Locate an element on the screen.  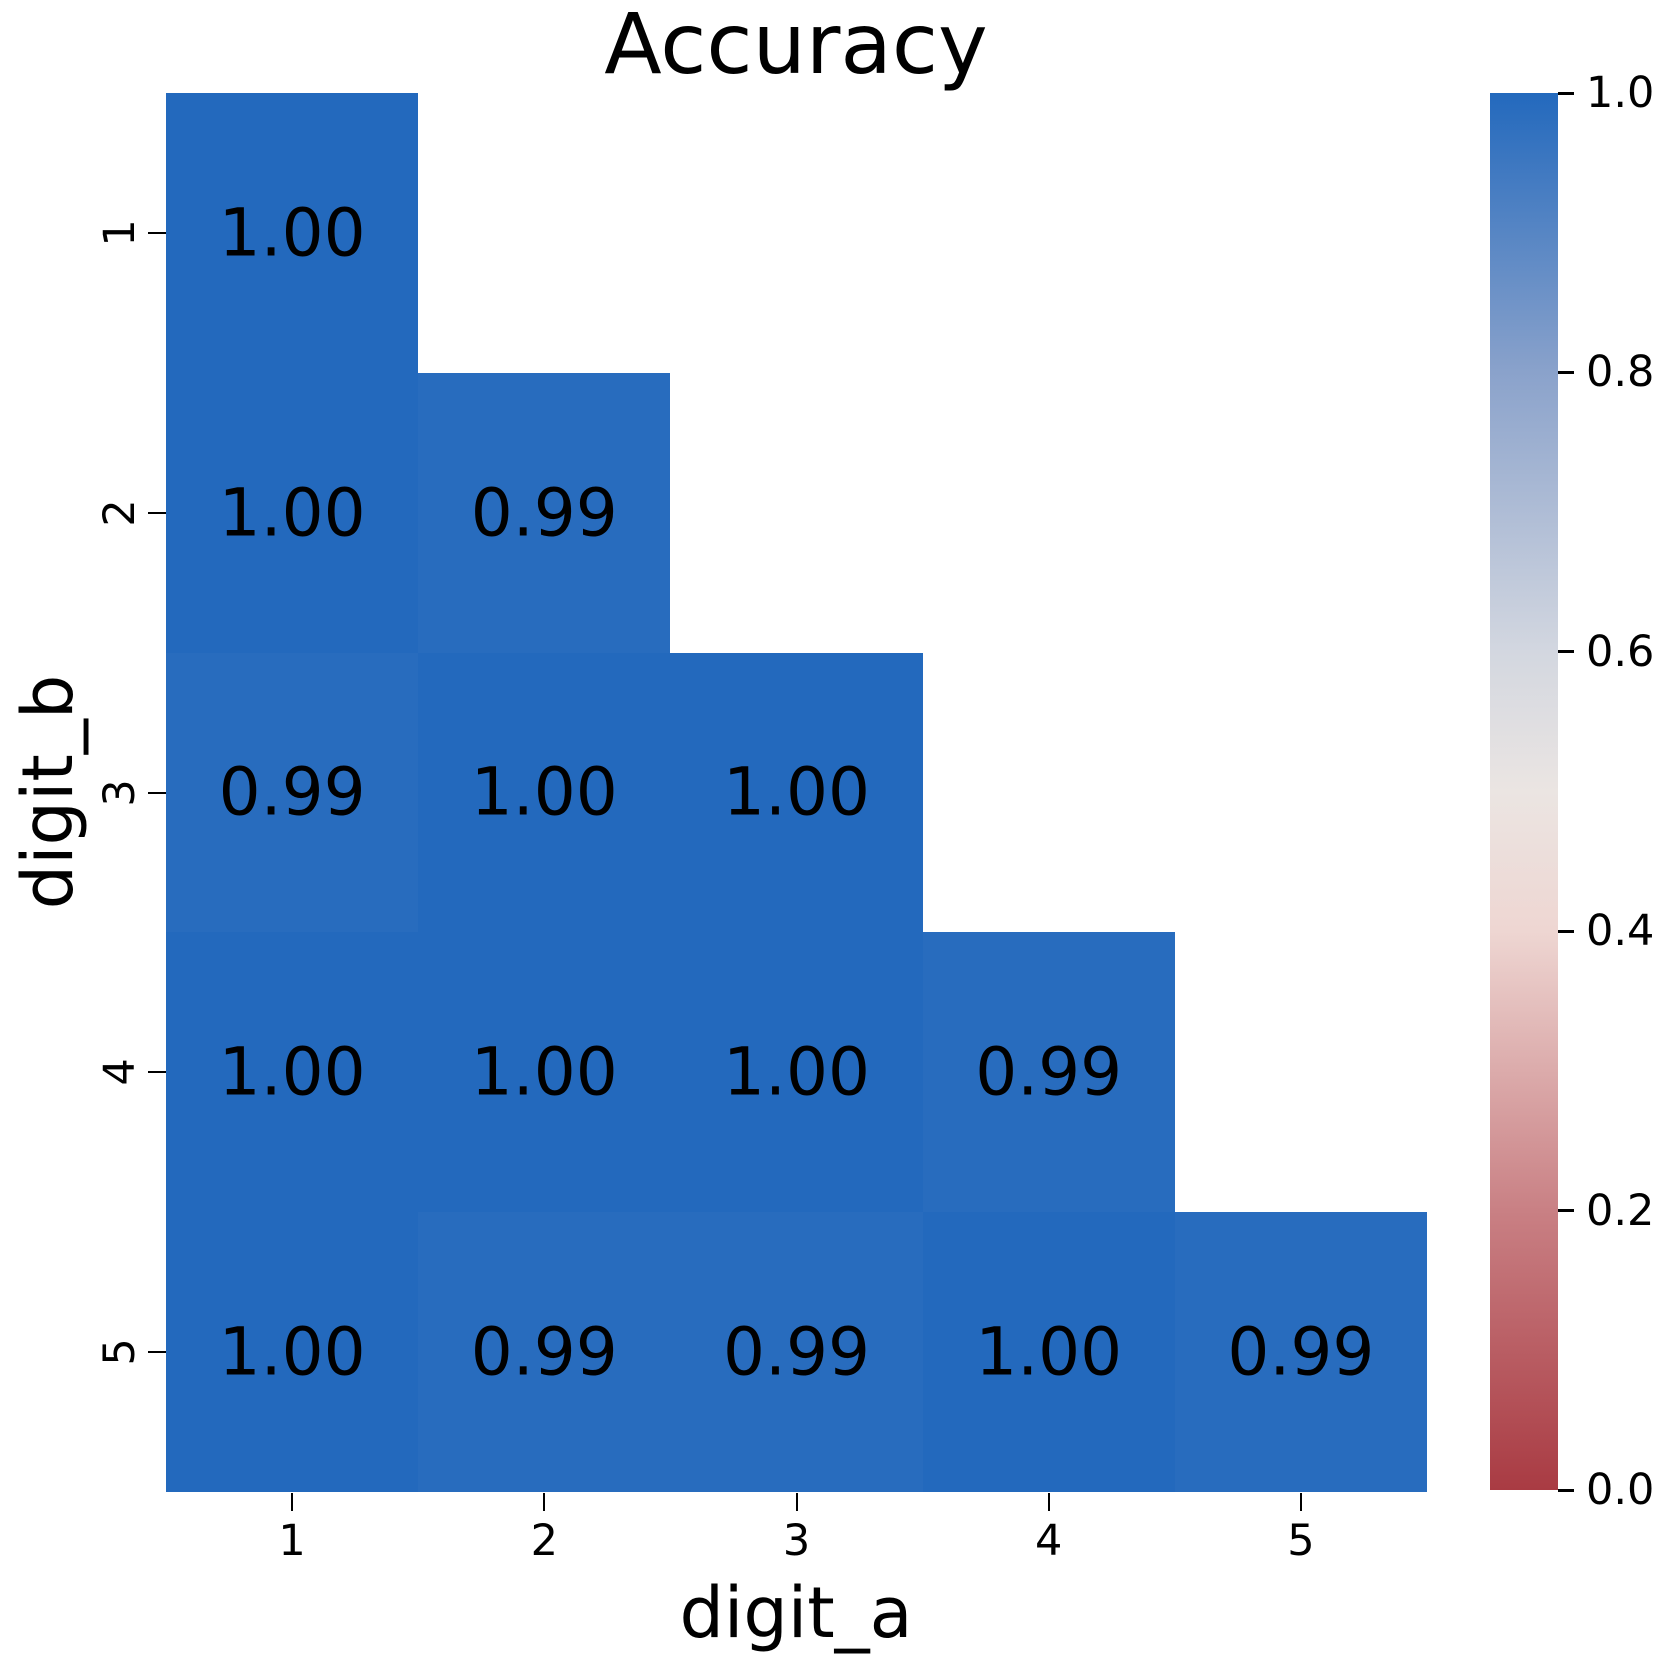
heatmap-cell-r5-c4: 1.00 is located at coordinates (1048, 1352).